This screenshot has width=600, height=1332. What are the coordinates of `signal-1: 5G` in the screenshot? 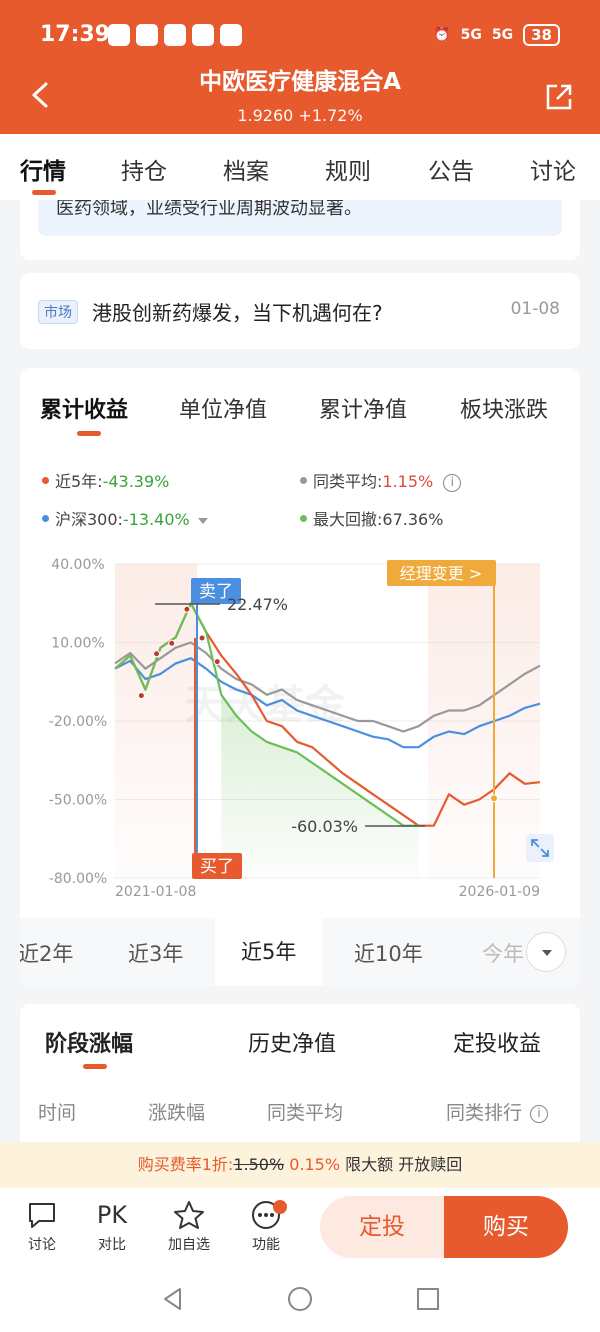 It's located at (471, 35).